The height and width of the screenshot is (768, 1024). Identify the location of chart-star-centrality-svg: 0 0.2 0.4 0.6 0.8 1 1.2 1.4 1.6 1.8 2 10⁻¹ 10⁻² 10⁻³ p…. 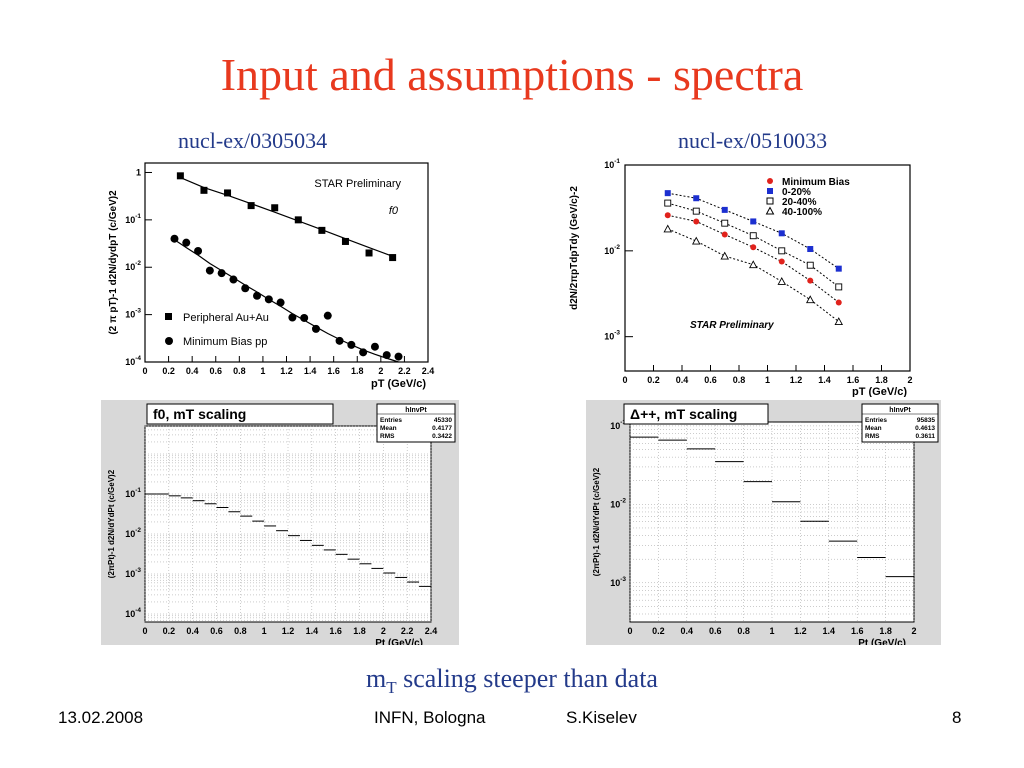
(741, 277).